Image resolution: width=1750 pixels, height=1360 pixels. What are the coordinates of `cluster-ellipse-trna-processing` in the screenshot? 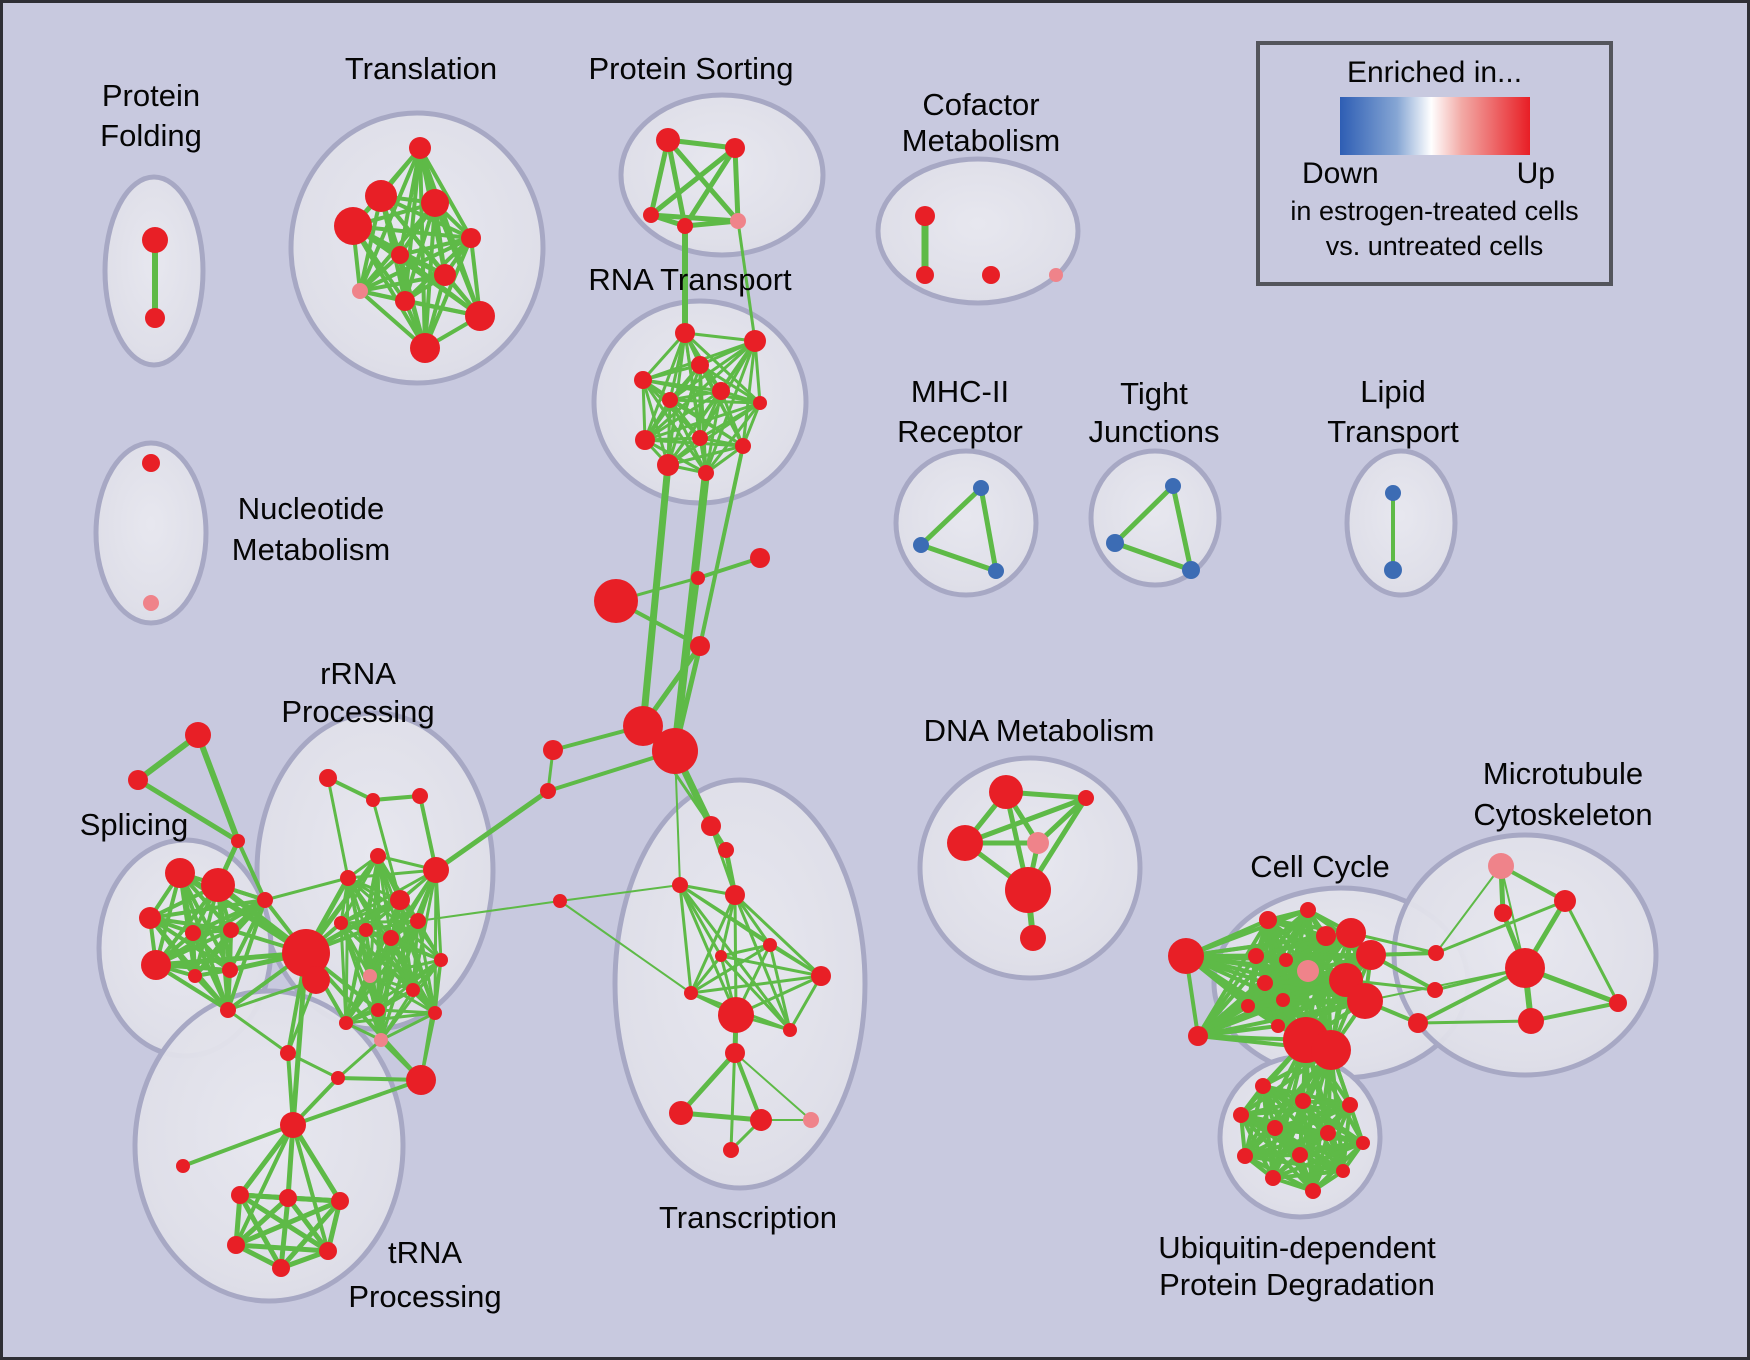 It's located at (269, 1146).